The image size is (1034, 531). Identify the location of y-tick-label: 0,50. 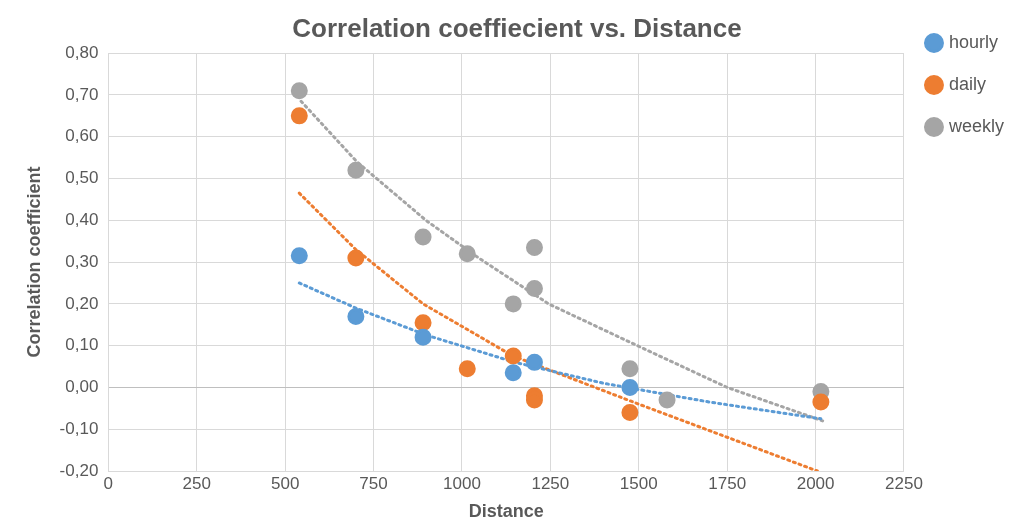
(82, 178).